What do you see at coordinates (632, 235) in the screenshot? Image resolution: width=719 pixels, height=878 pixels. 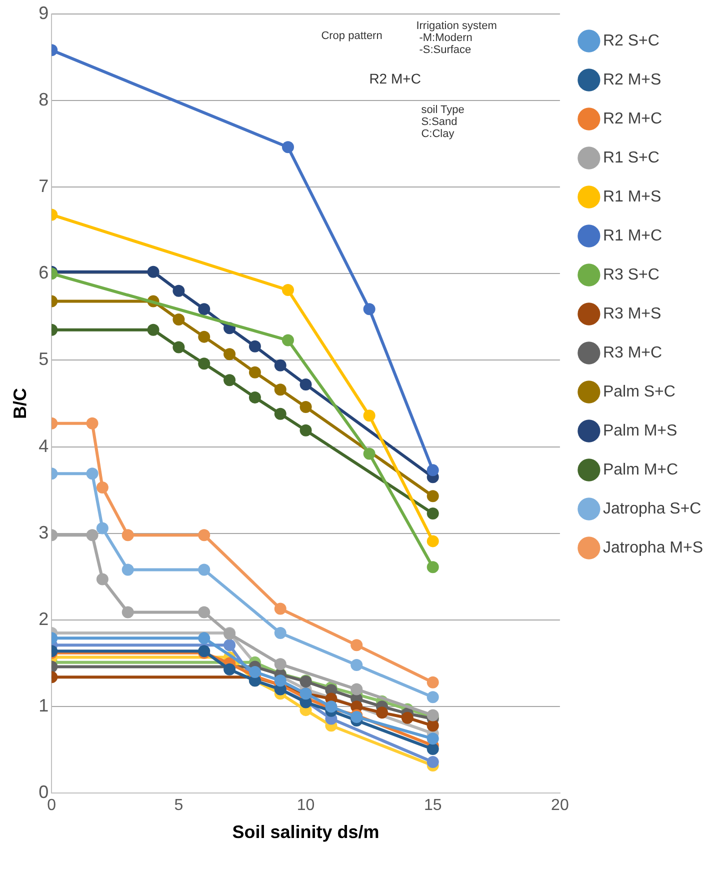 I see `legend-label: R1 M+C` at bounding box center [632, 235].